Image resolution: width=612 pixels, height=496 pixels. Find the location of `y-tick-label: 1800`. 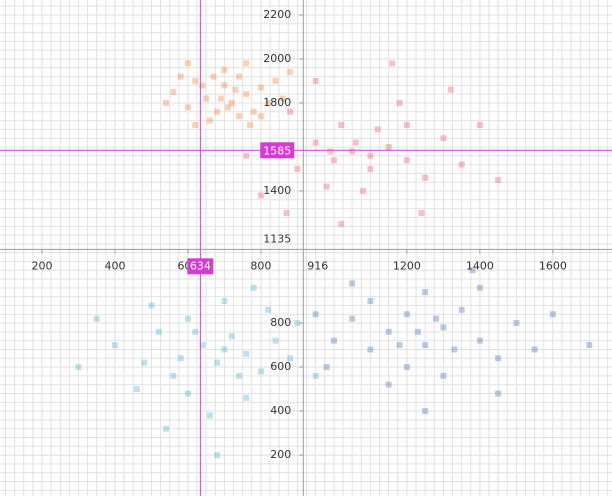

y-tick-label: 1800 is located at coordinates (277, 102).